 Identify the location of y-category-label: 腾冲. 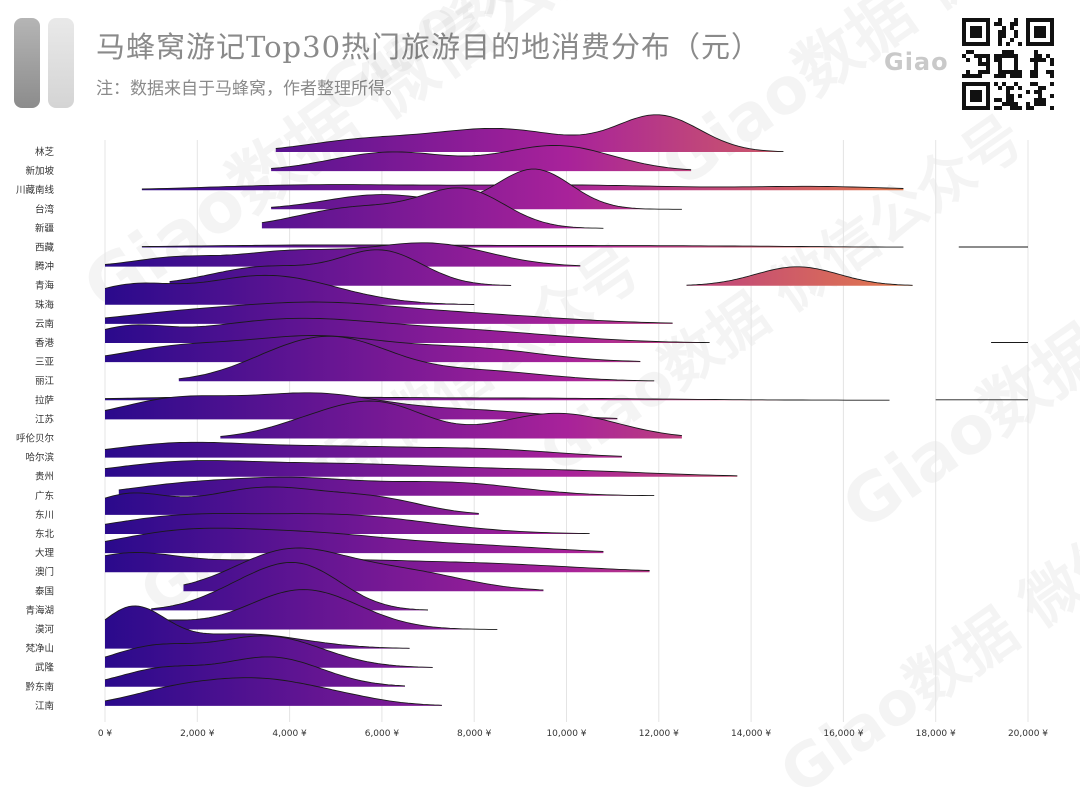
(44, 267).